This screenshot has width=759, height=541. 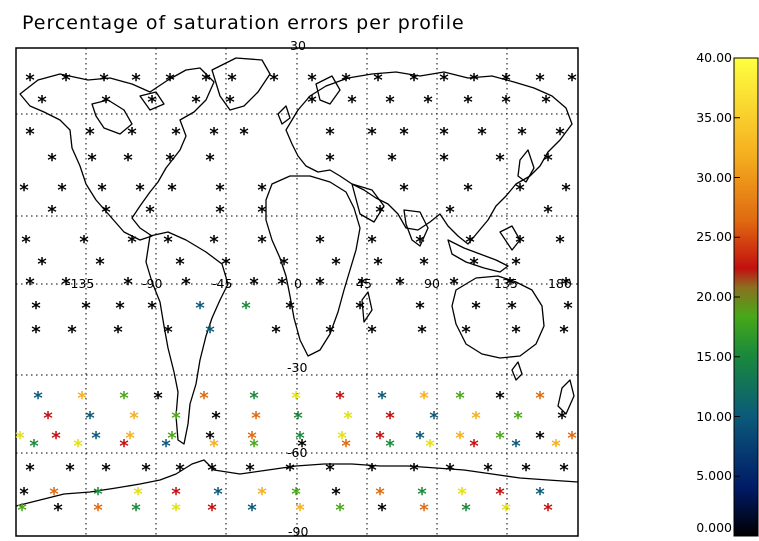 I want to click on colorbar-tick-label: 5.000, so click(x=714, y=476).